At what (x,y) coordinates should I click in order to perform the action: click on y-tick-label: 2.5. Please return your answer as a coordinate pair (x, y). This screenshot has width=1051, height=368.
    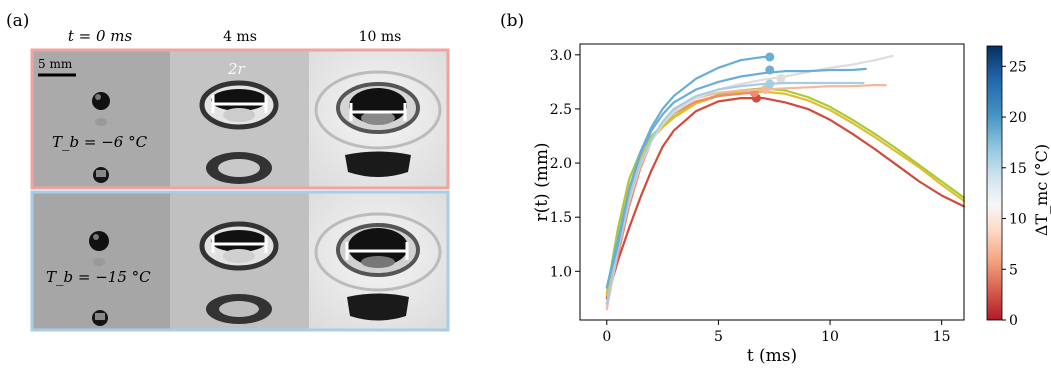
    Looking at the image, I should click on (561, 110).